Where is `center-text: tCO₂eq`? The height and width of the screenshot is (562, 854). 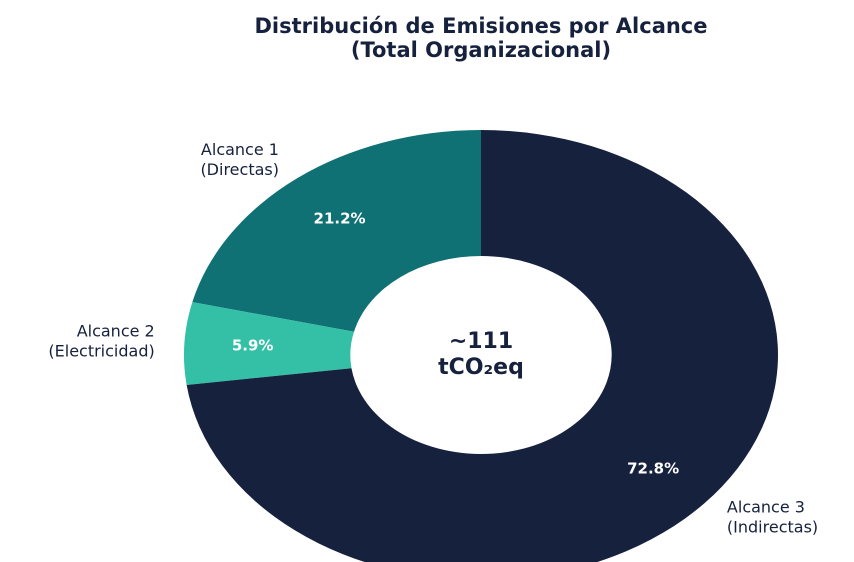
center-text: tCO₂eq is located at coordinates (481, 367).